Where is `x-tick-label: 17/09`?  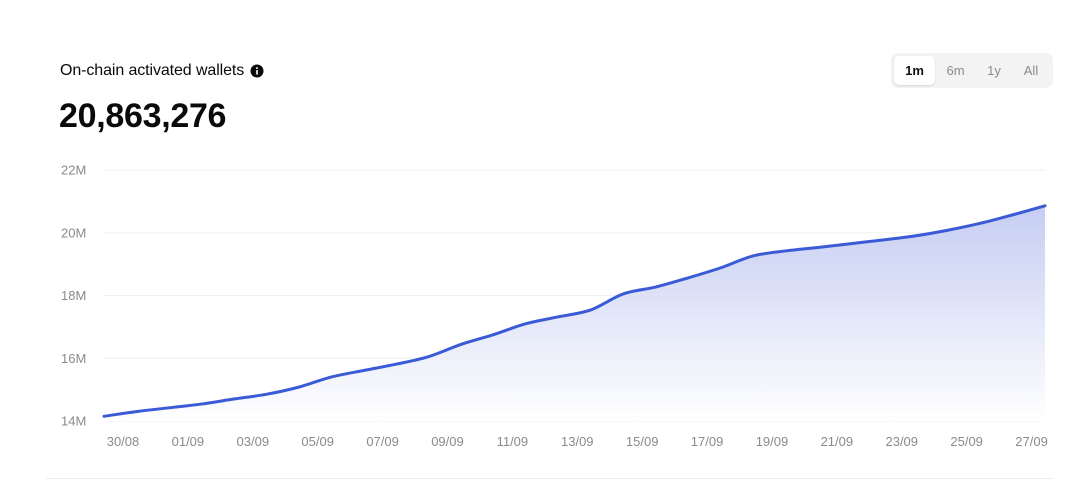
x-tick-label: 17/09 is located at coordinates (707, 441).